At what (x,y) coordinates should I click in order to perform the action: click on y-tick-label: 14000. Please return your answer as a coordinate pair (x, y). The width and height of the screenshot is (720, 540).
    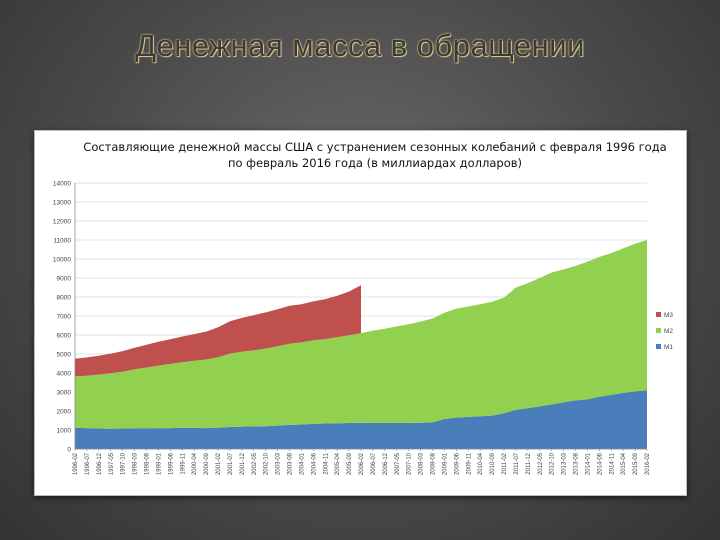
    Looking at the image, I should click on (62, 184).